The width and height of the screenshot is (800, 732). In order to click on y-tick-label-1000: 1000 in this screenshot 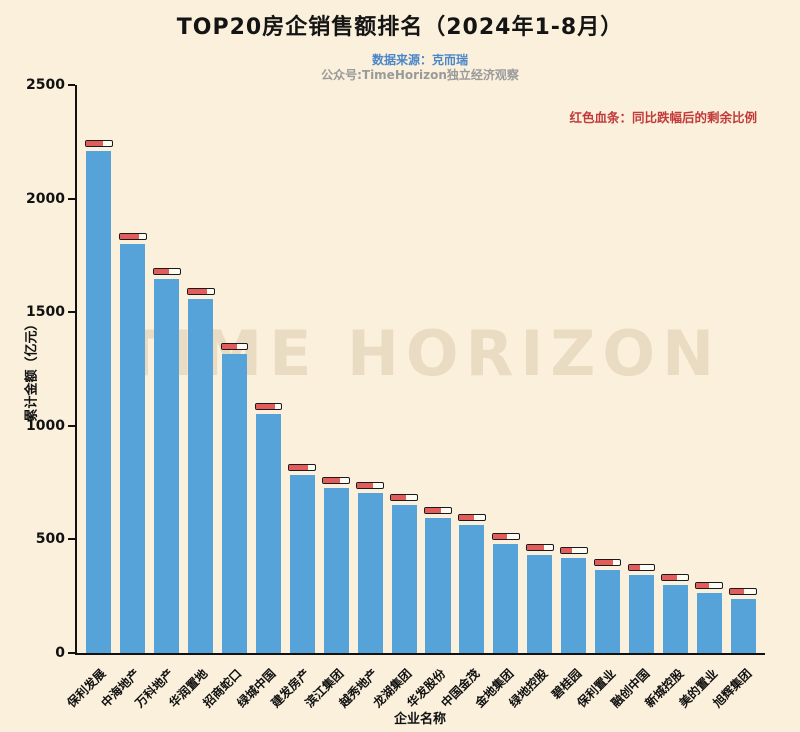, I will do `click(45, 425)`.